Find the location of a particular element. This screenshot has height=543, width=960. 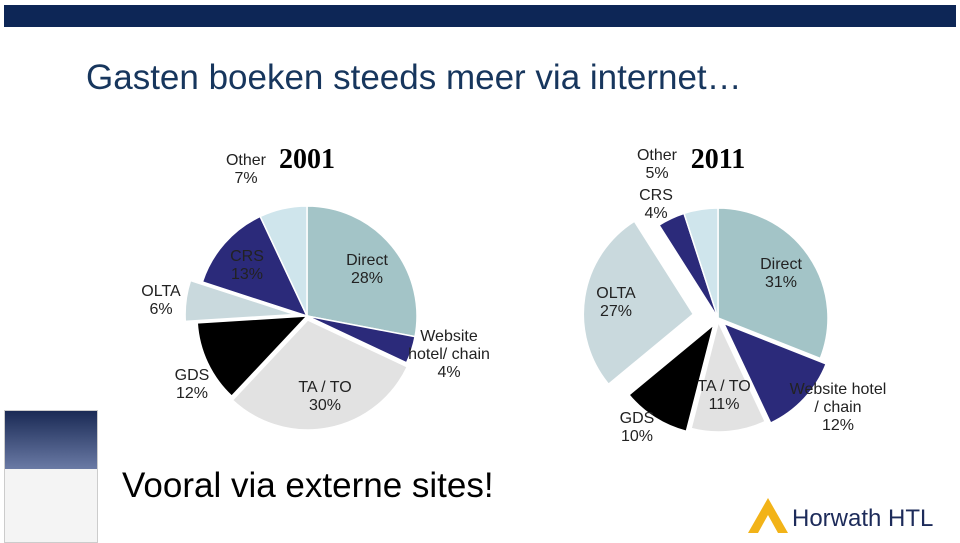

slide-subtitle: Vooral via externe sites! is located at coordinates (308, 485).